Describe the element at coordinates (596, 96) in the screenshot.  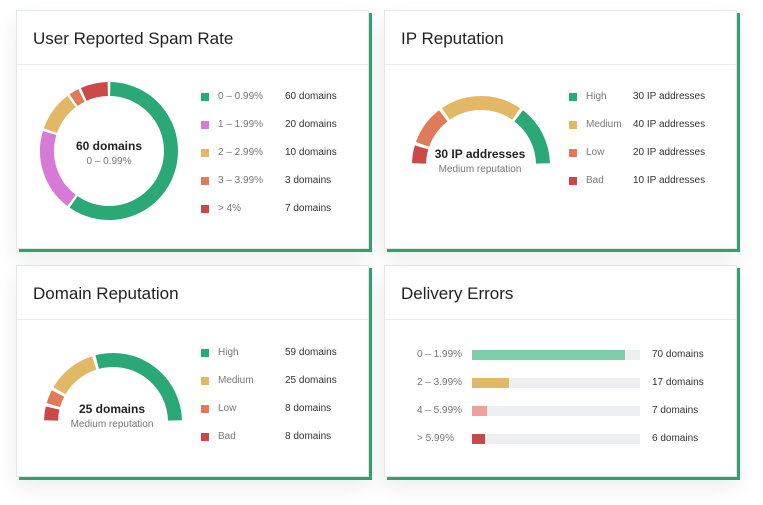
I see `legend-label: High` at that location.